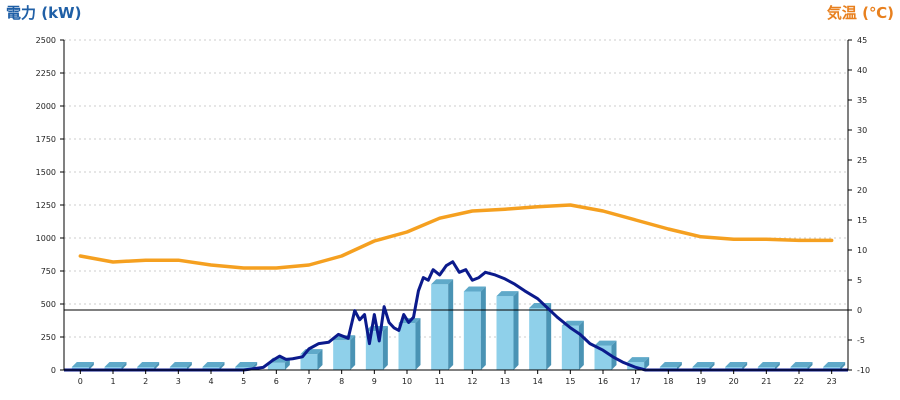 The height and width of the screenshot is (400, 900). I want to click on right-tick-label: 25, so click(862, 160).